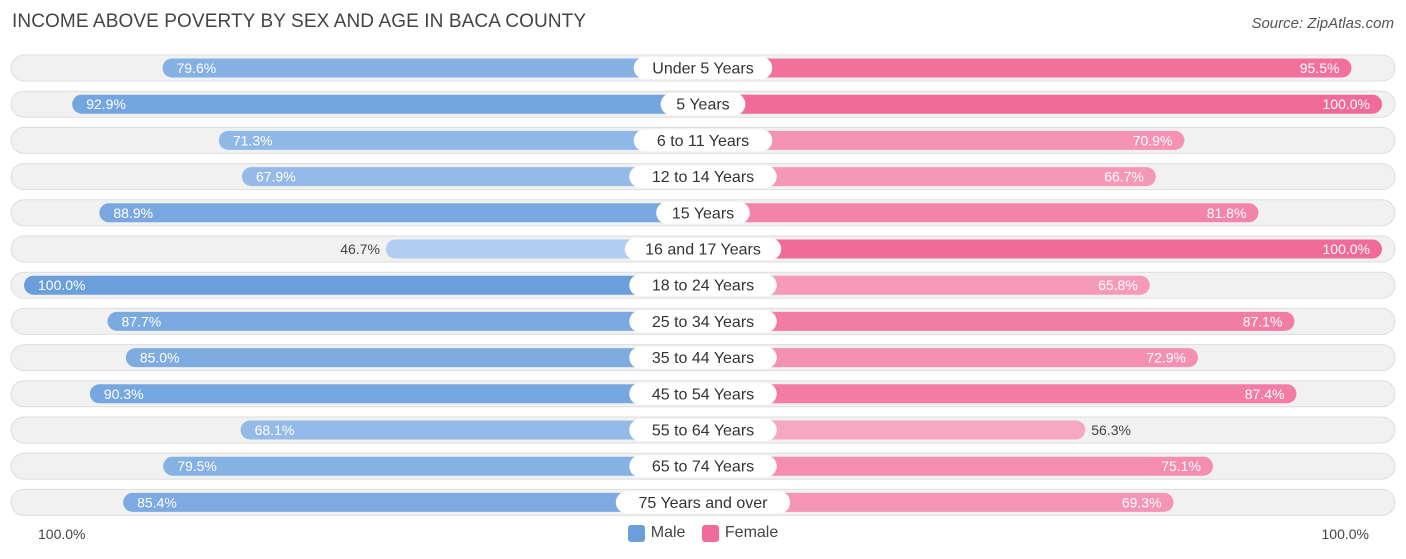 The image size is (1406, 559). I want to click on legend-female-swatch, so click(710, 533).